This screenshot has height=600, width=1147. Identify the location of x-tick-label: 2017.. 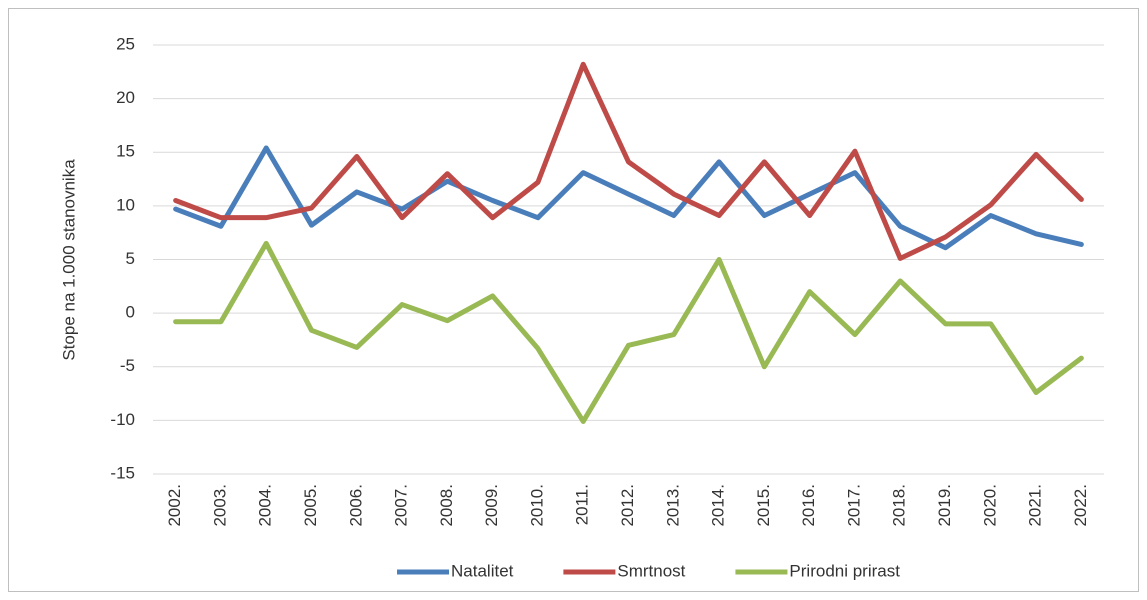
(853, 505).